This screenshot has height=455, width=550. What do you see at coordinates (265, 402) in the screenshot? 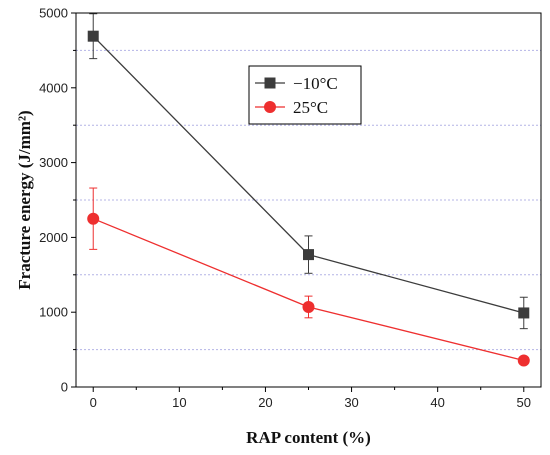
I see `x-tick-label: 20` at bounding box center [265, 402].